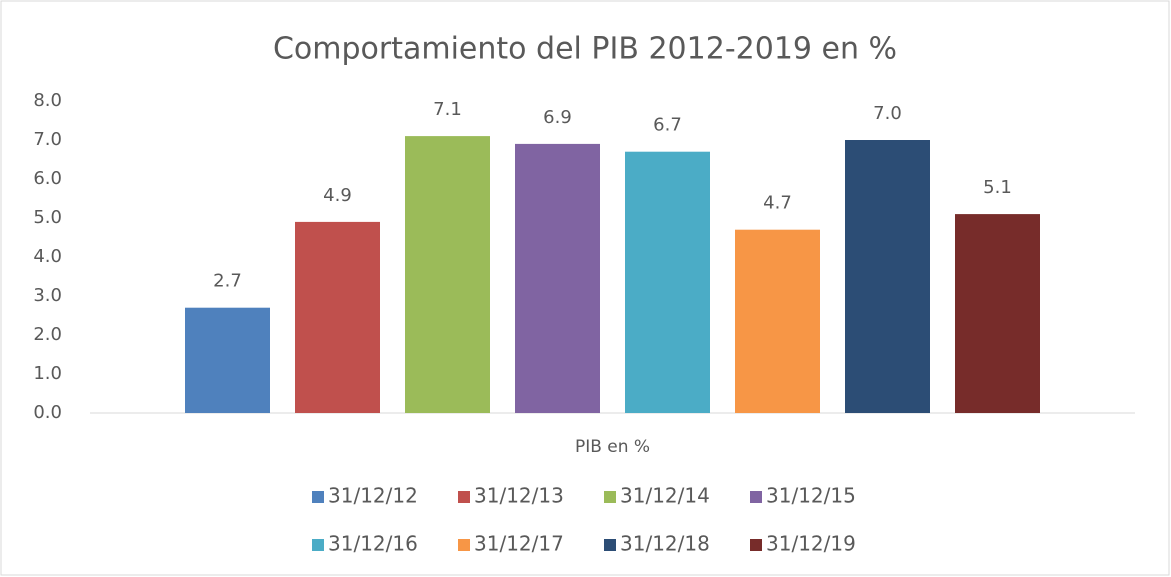 This screenshot has width=1171, height=577. I want to click on chart-title: Comportamiento del PIB 2012-2019 en %, so click(585, 49).